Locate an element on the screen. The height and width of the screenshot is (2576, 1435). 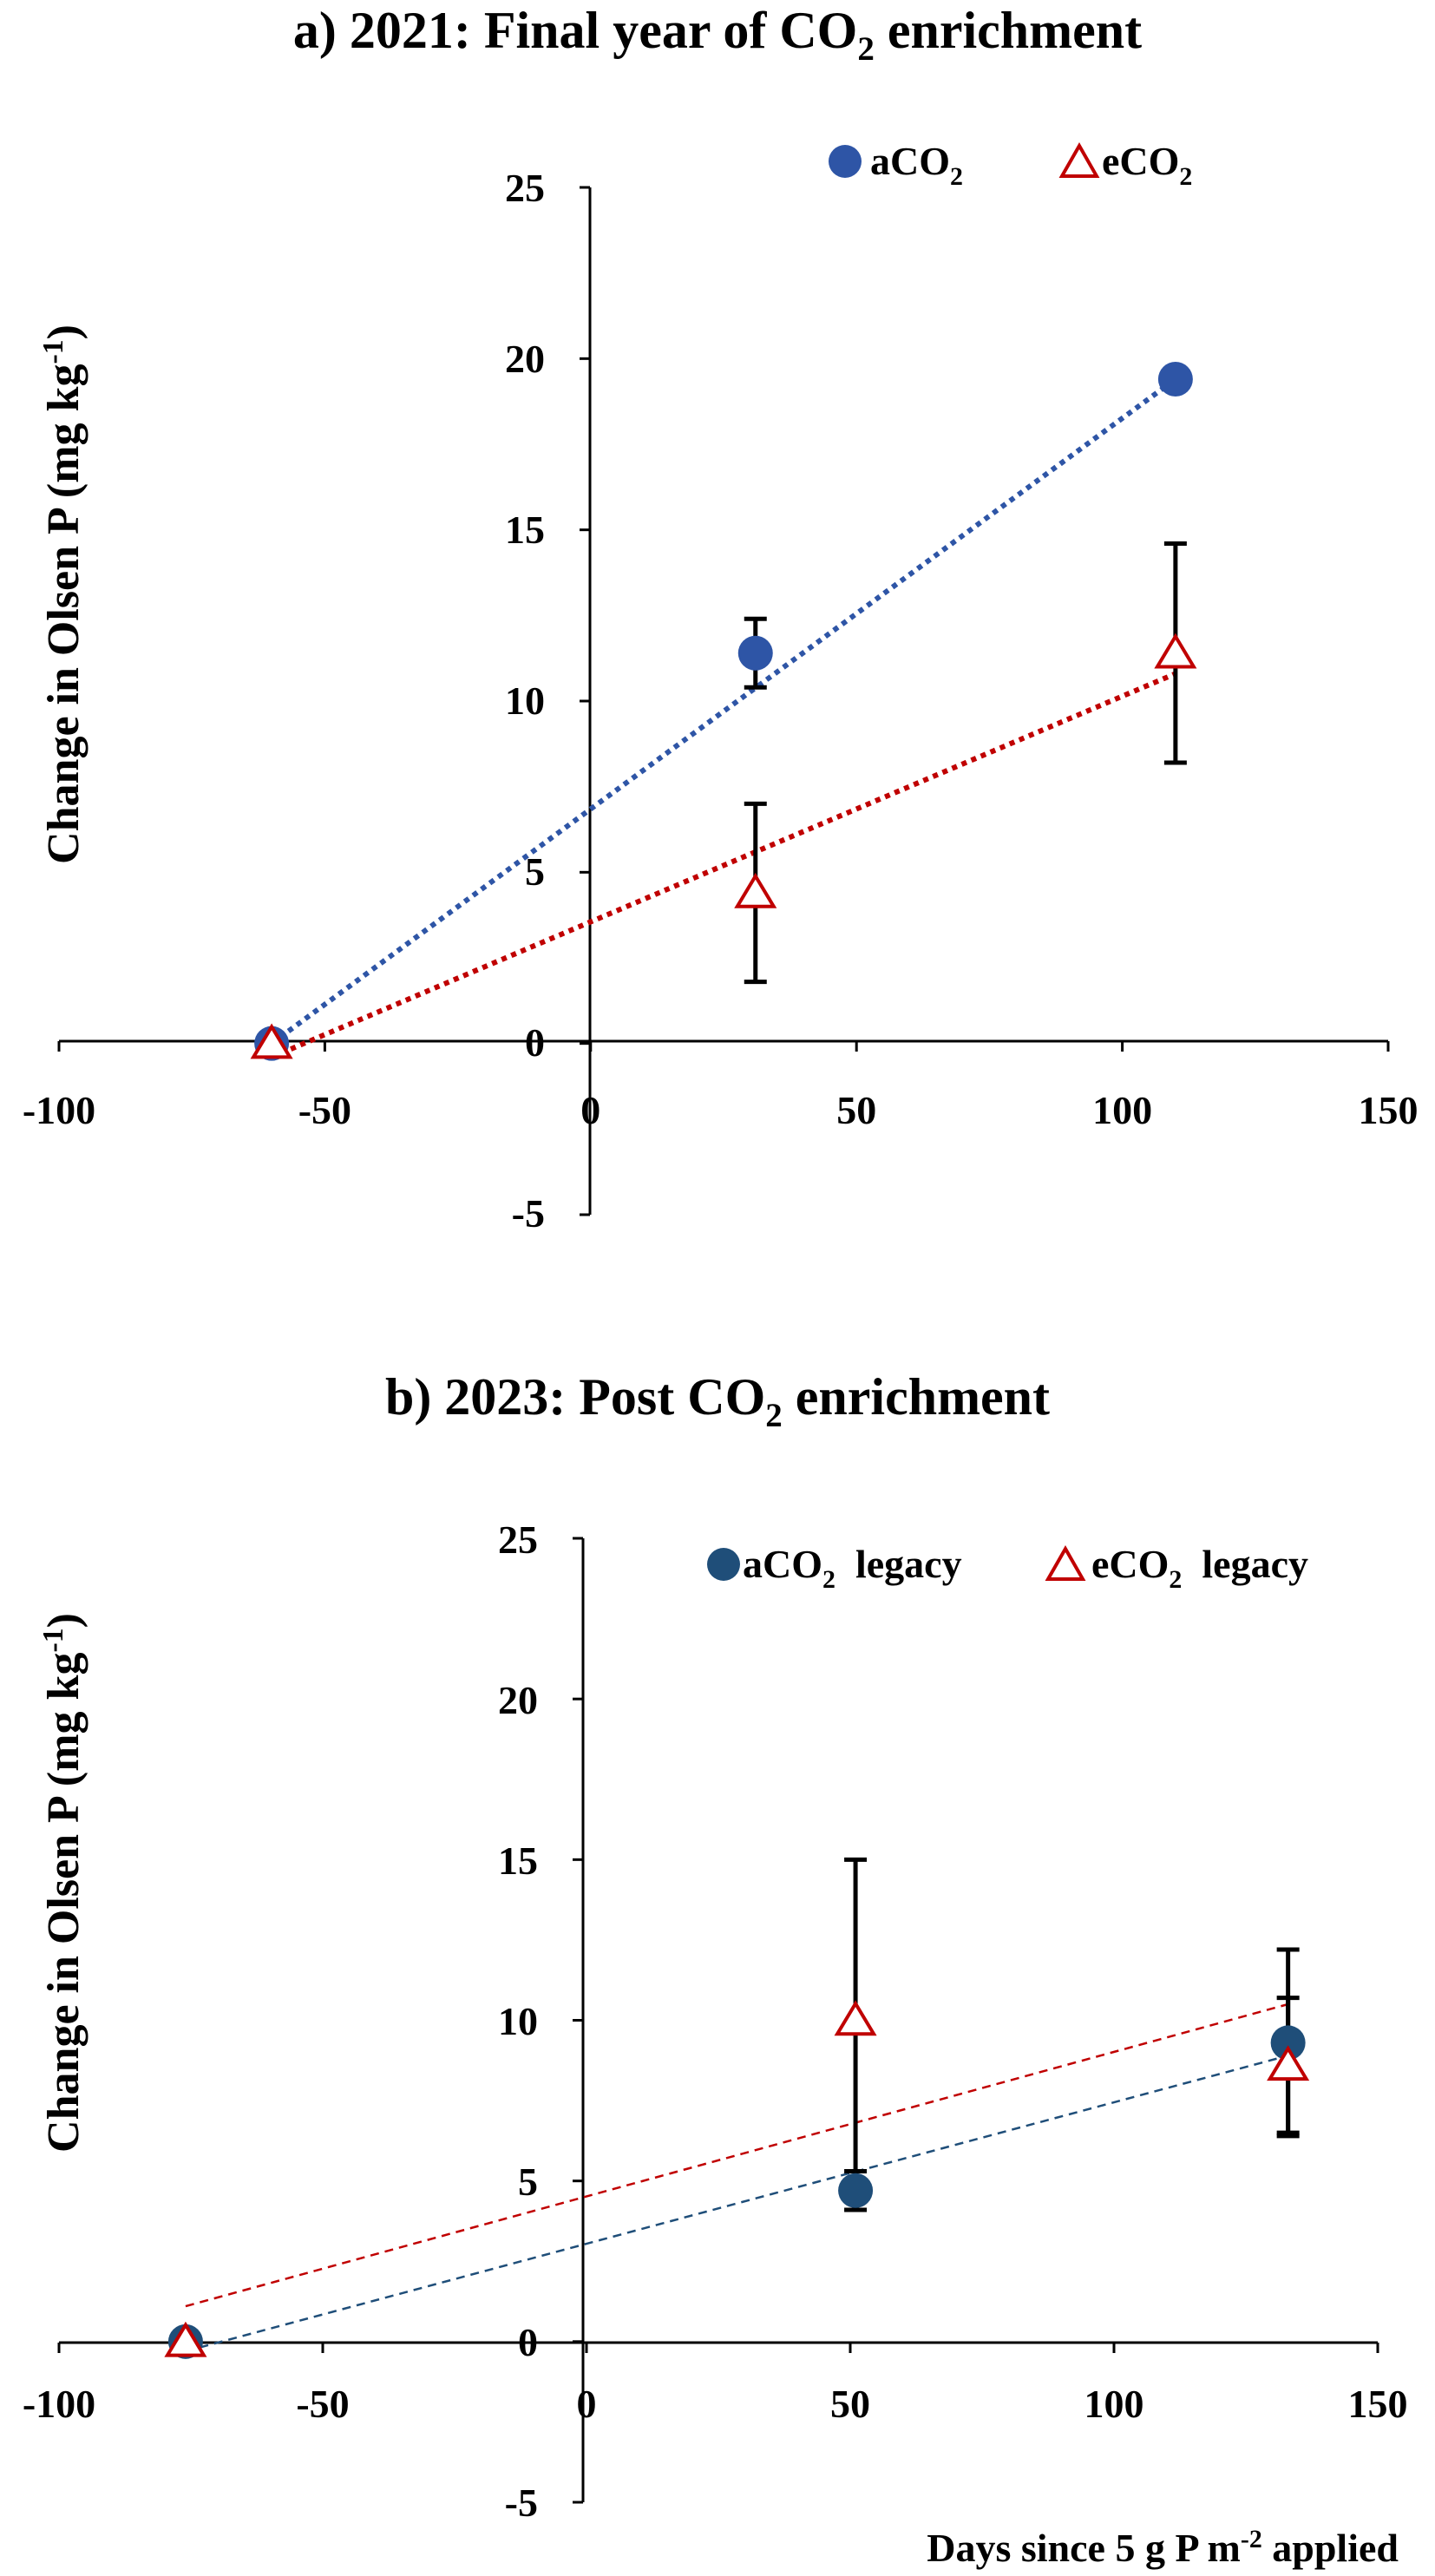
panel-b-y-tick-labels: 25 20 15 10 5 0 -5 is located at coordinates (518, 2021).